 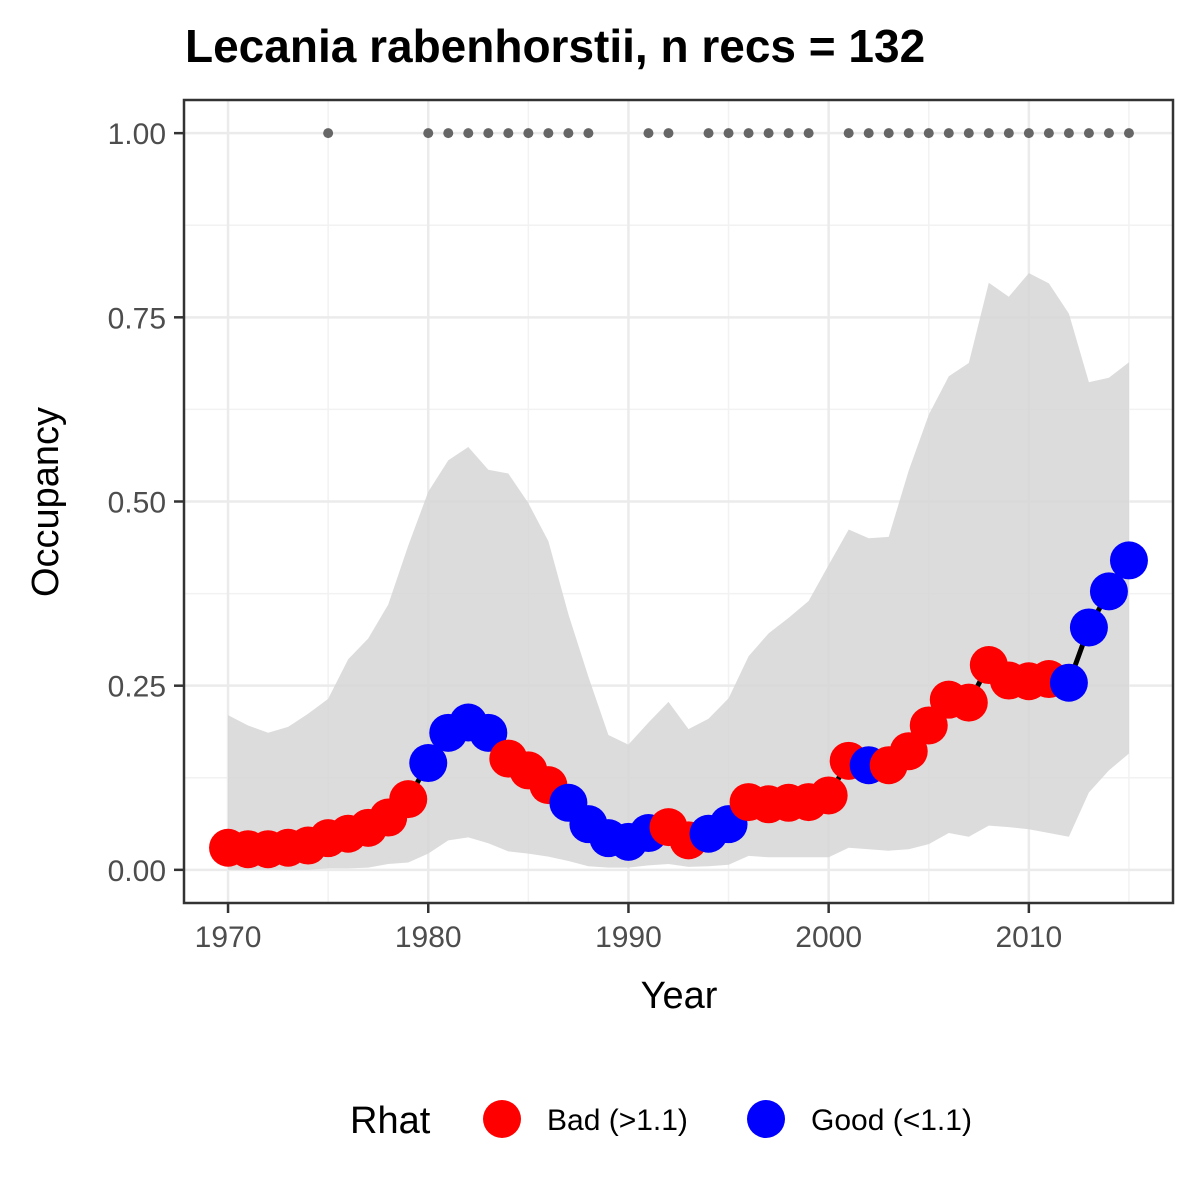 I want to click on record-marker-1975, so click(x=328, y=133).